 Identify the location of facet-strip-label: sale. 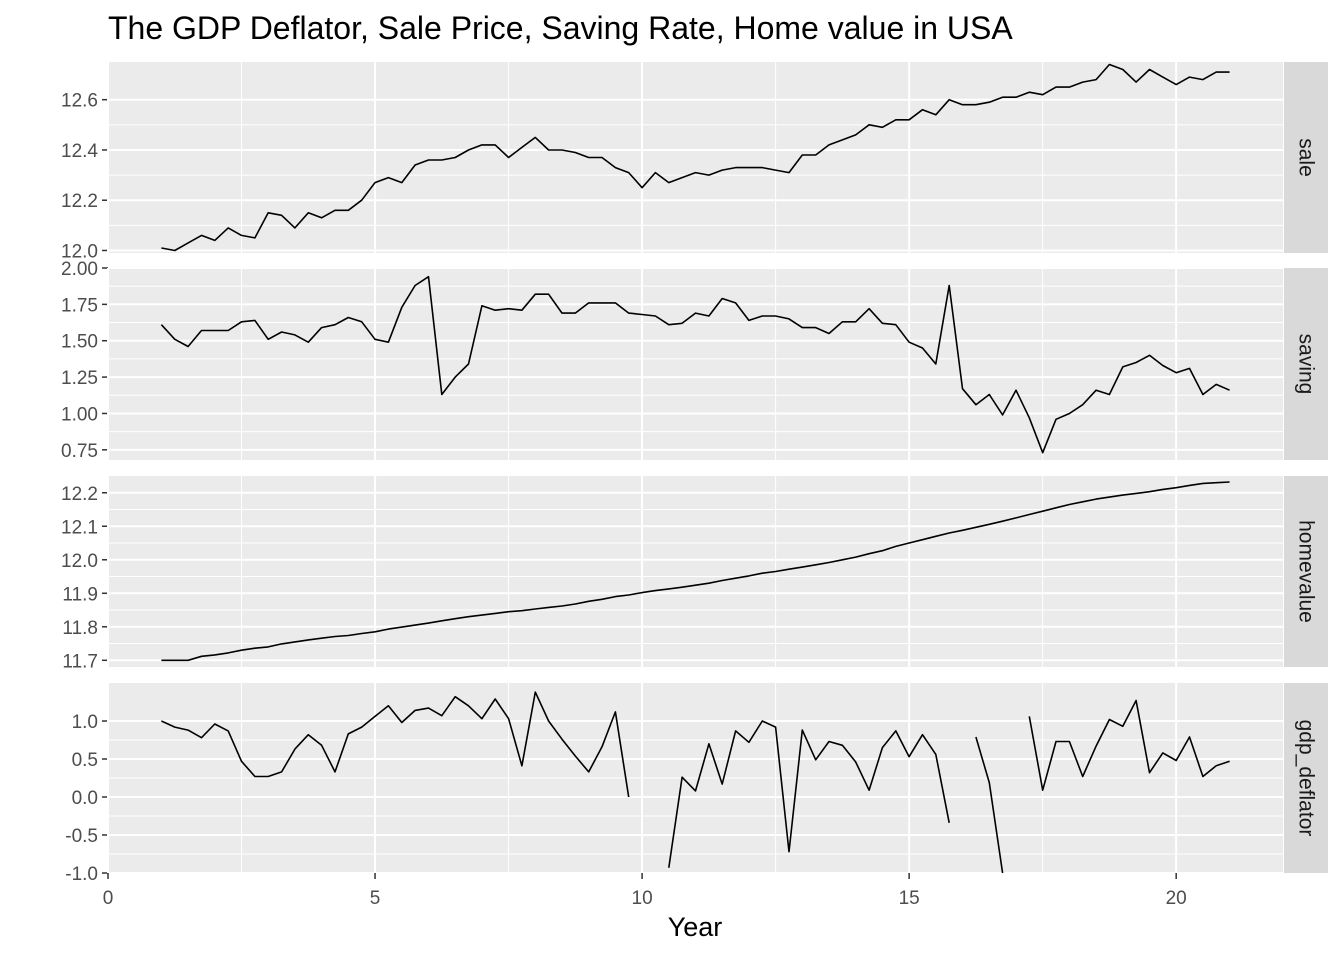
(1306, 157).